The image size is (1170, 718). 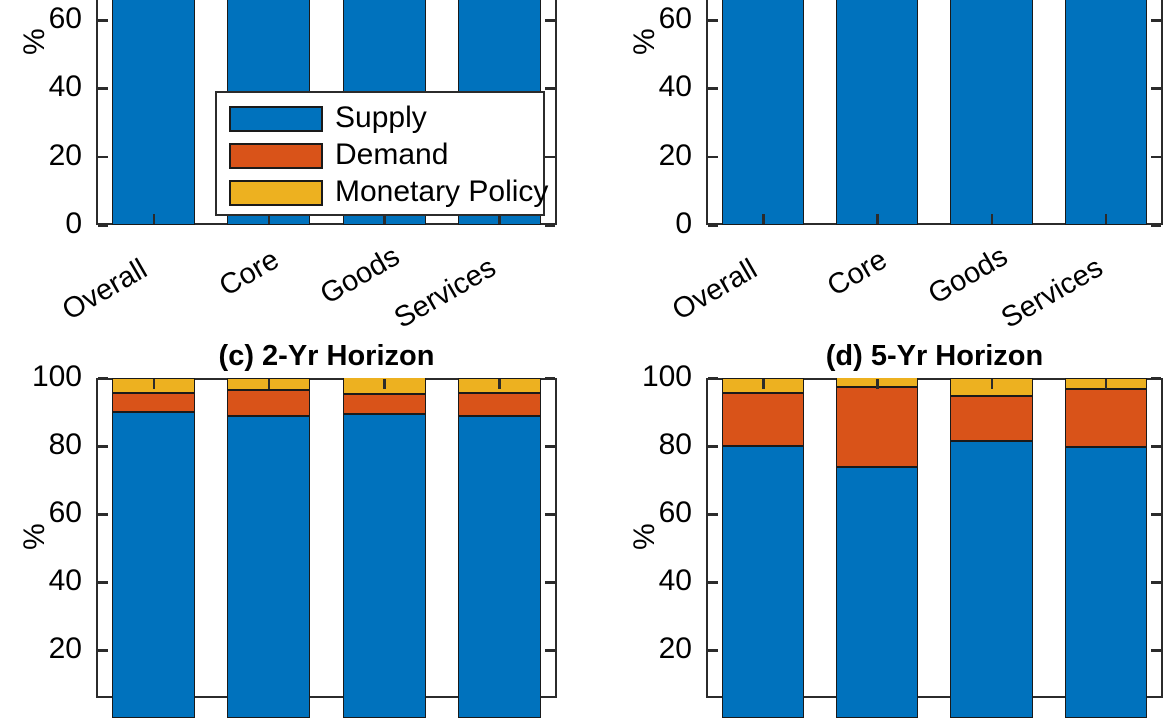 I want to click on legend-item: Monetary Policy, so click(x=388, y=191).